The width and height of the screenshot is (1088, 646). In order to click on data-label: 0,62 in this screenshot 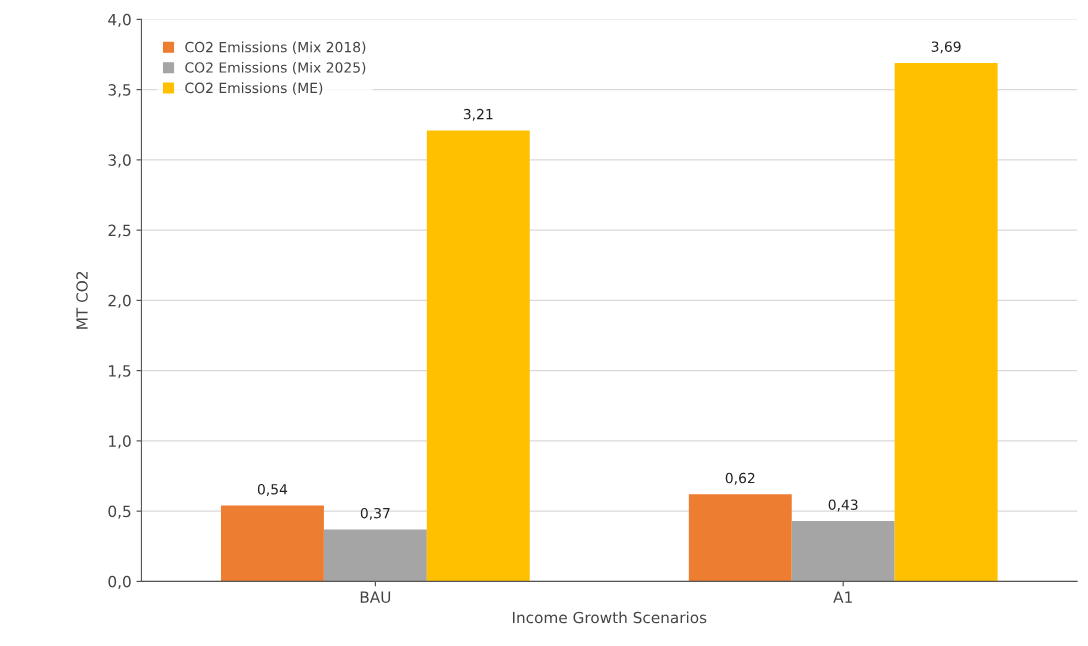, I will do `click(740, 478)`.